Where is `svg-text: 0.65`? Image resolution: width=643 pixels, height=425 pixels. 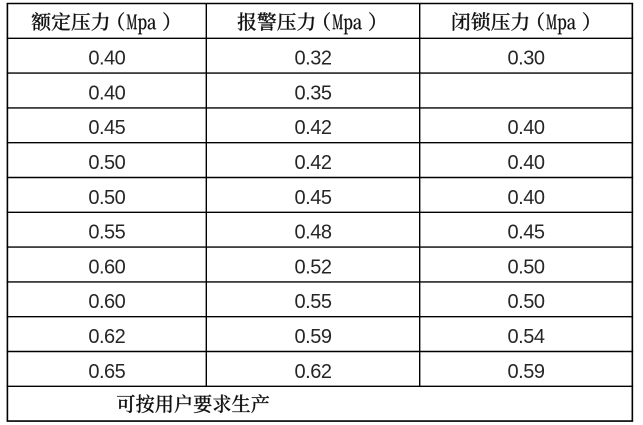 svg-text: 0.65 is located at coordinates (106, 372).